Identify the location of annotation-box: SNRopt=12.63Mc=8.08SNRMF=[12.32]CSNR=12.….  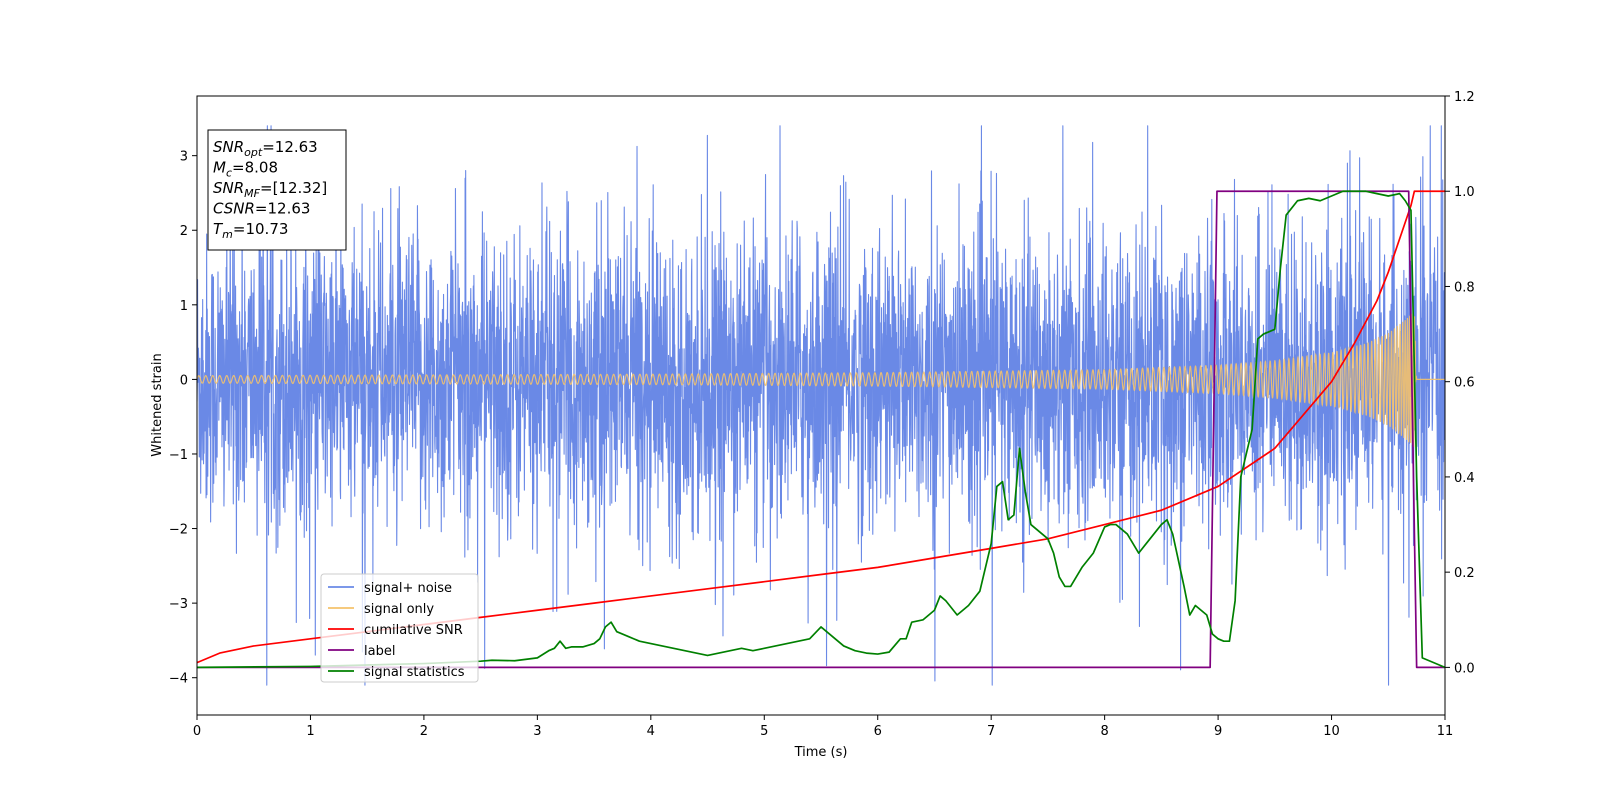
(277, 190).